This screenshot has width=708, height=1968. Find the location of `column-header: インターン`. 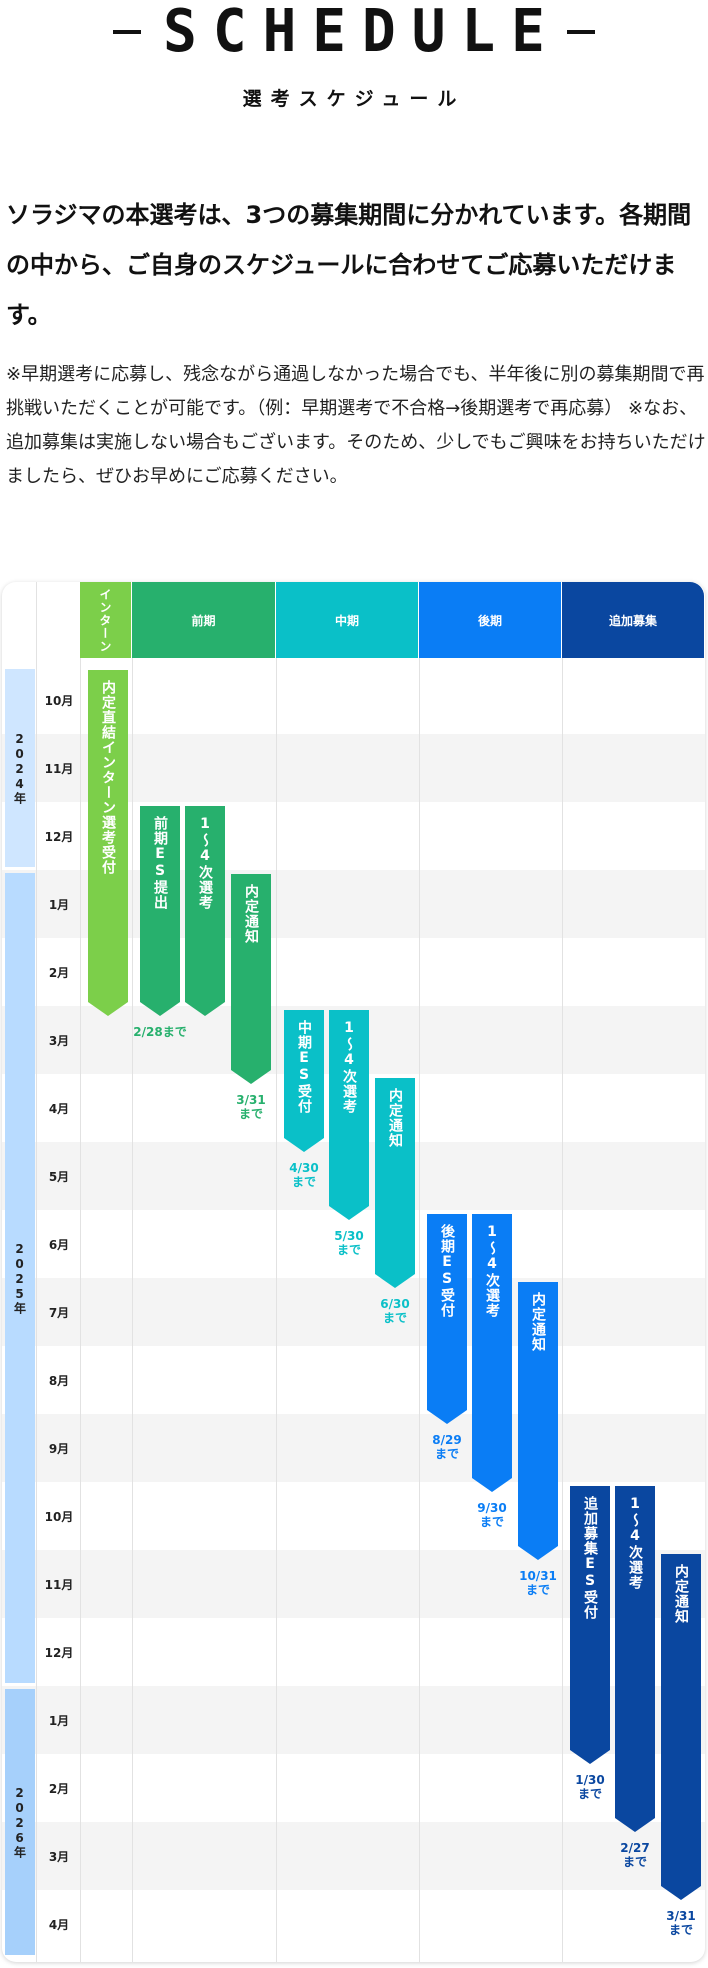

column-header: インターン is located at coordinates (105, 620).